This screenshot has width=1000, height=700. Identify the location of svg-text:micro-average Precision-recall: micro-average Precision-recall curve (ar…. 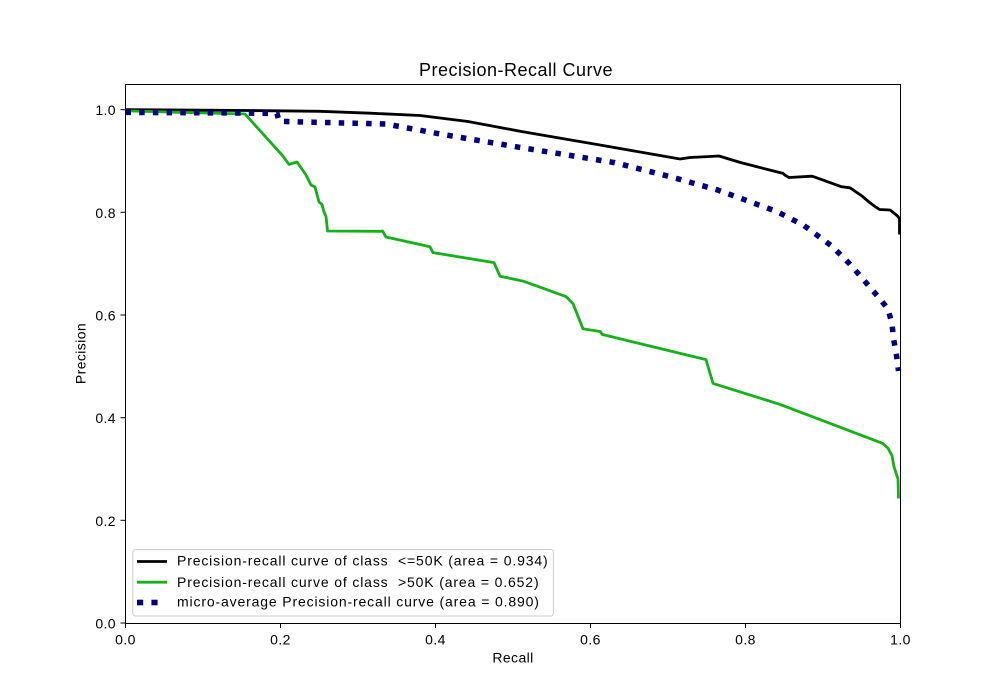
(358, 602).